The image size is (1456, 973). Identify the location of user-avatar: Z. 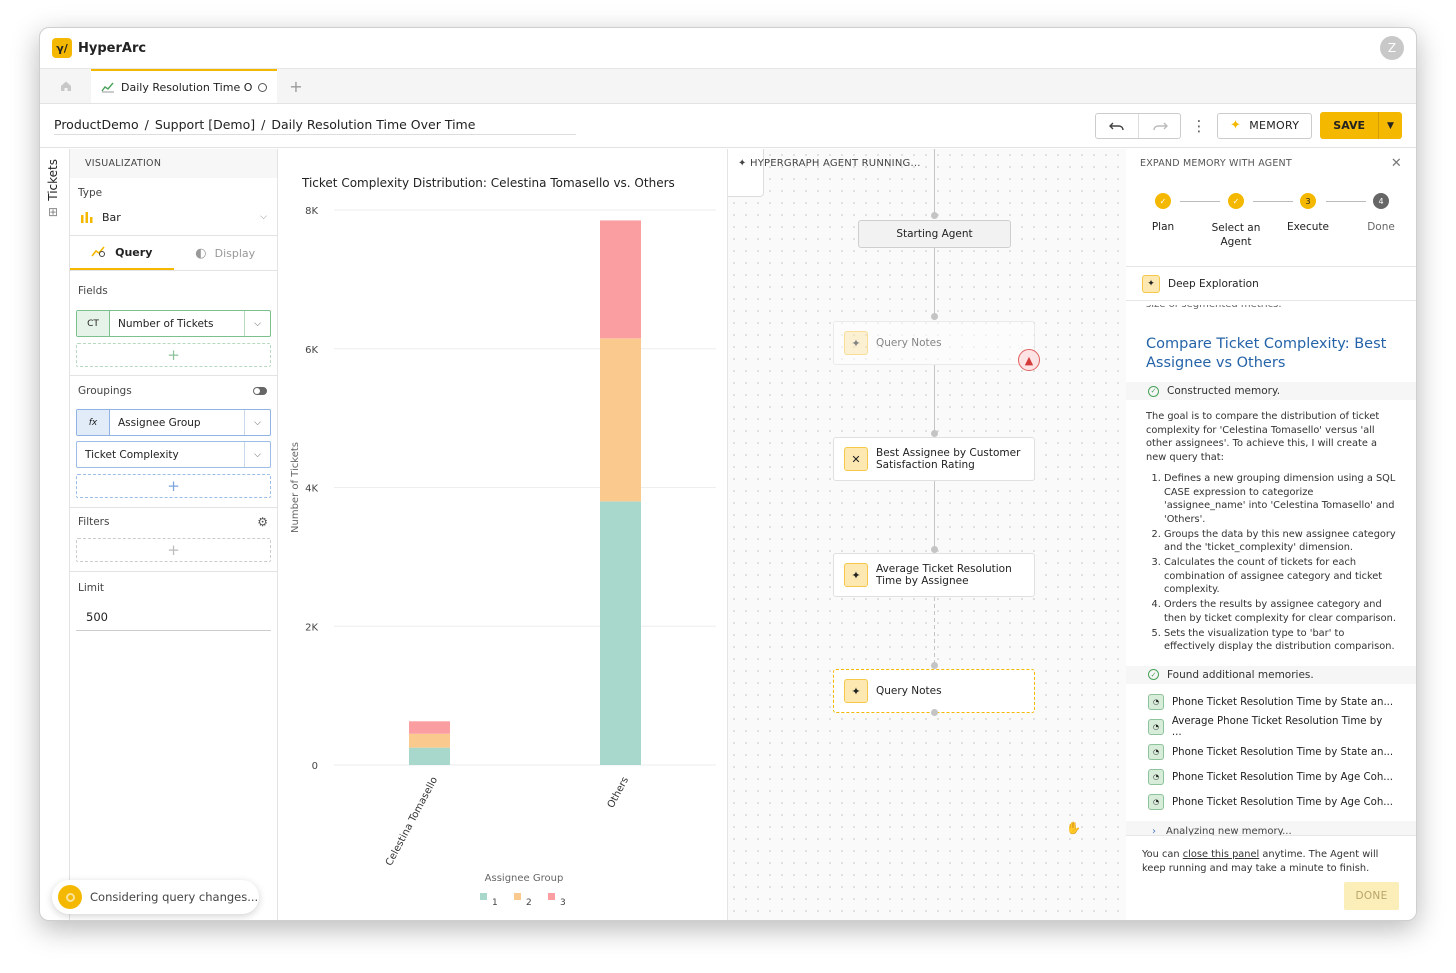
(1392, 48).